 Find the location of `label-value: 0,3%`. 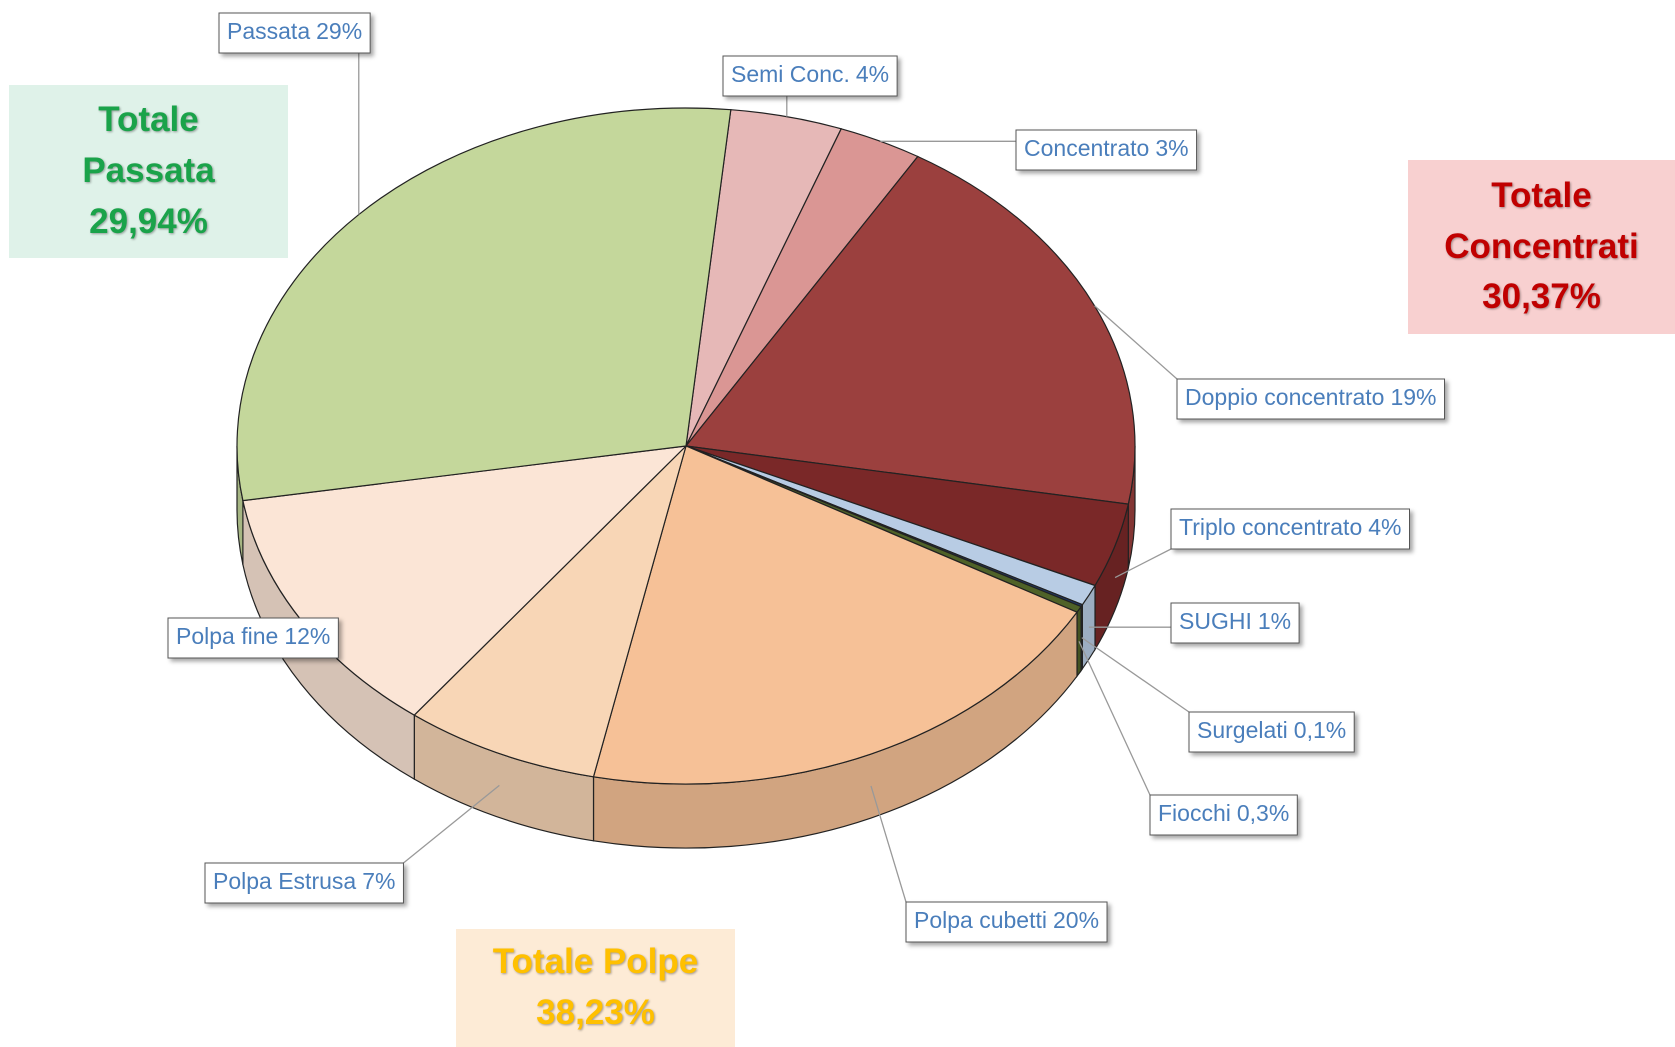

label-value: 0,3% is located at coordinates (1263, 813).